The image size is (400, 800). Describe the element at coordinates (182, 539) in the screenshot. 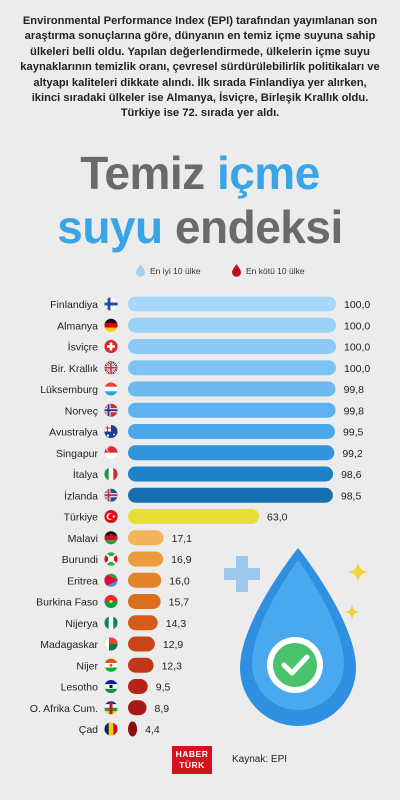

I see `value-label: 17,1` at that location.